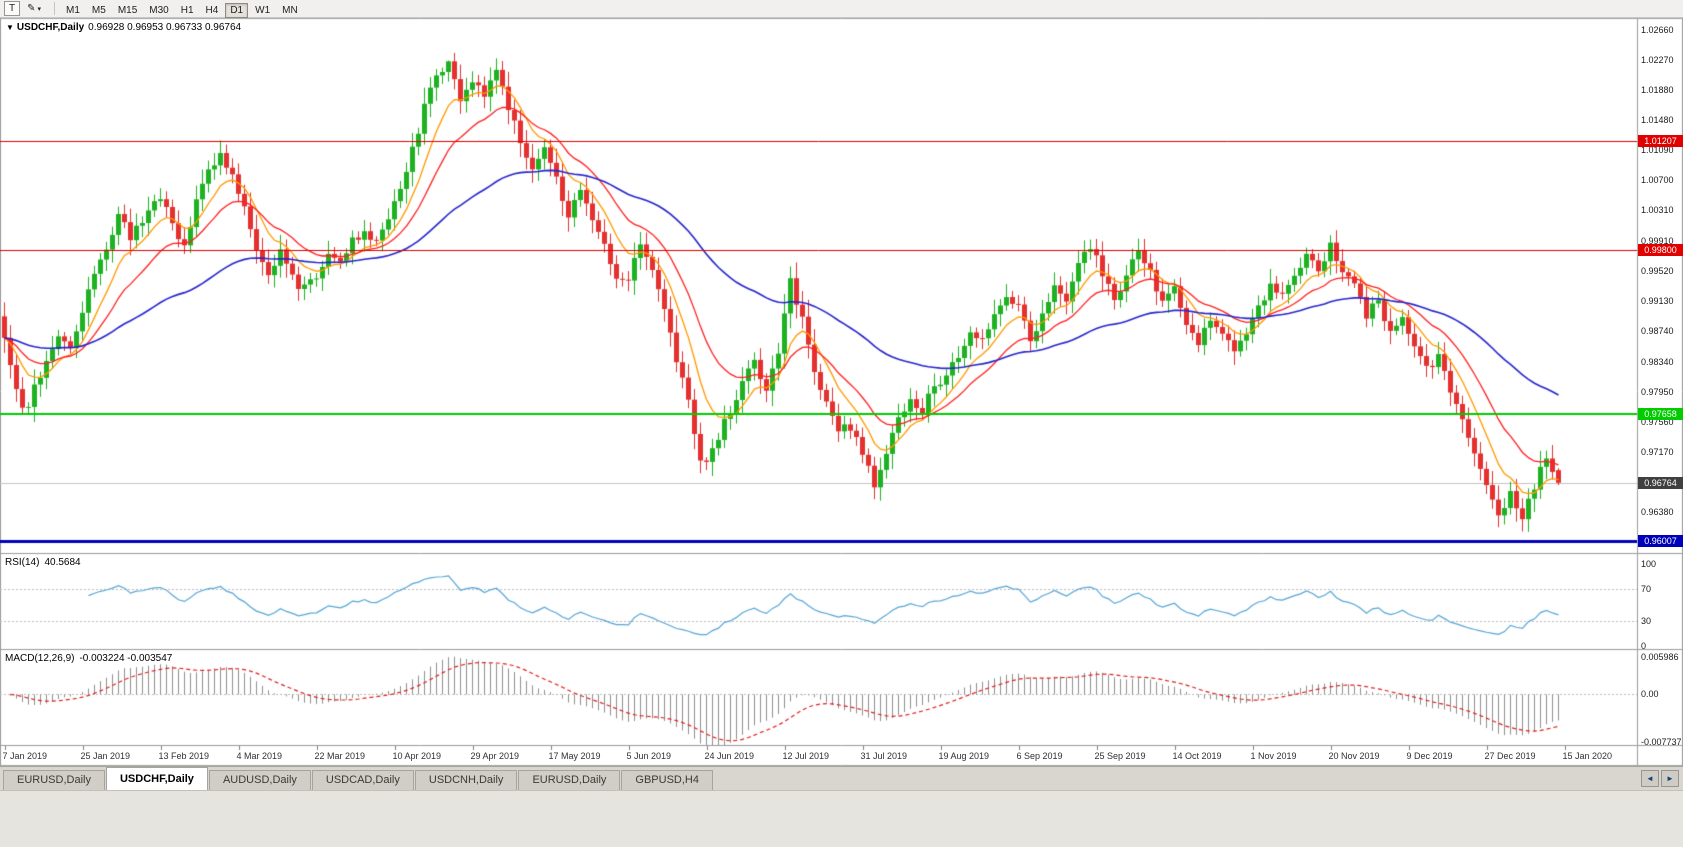  What do you see at coordinates (127, 10) in the screenshot?
I see `timeframe-button-m15: M15` at bounding box center [127, 10].